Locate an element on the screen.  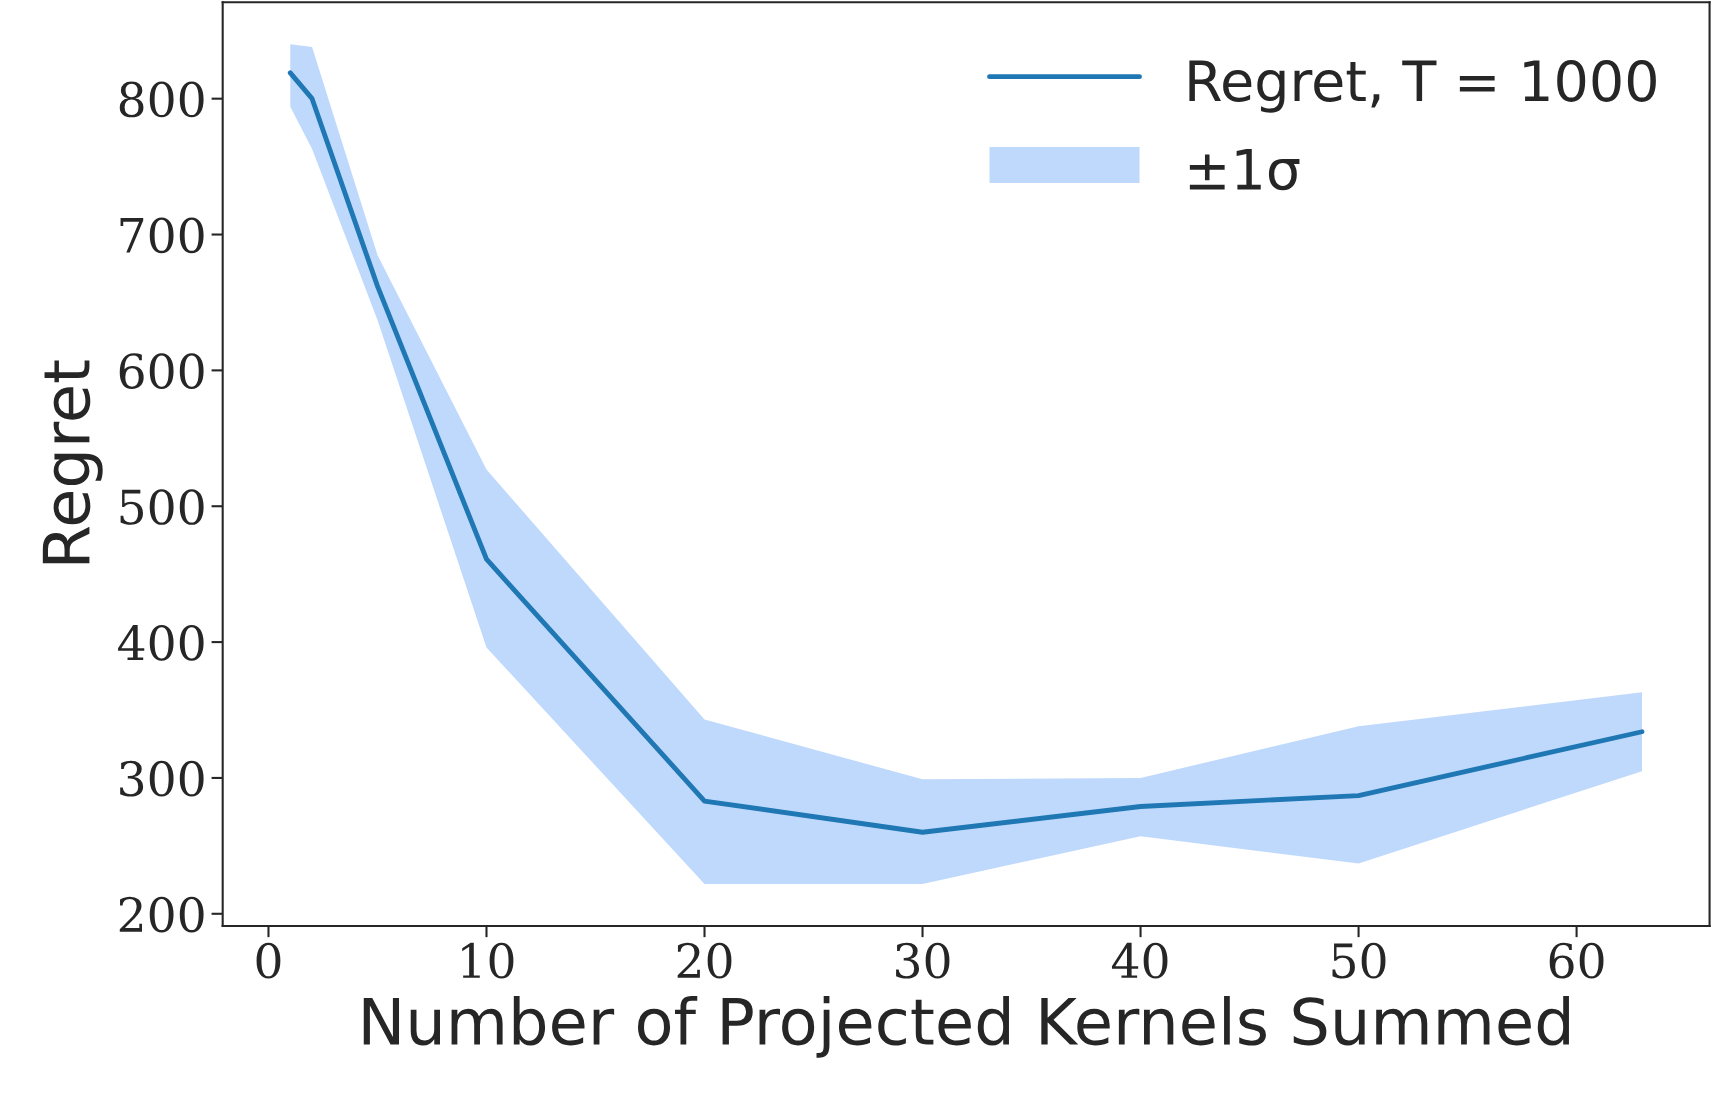
x-tick-label: 50 is located at coordinates (1359, 960).